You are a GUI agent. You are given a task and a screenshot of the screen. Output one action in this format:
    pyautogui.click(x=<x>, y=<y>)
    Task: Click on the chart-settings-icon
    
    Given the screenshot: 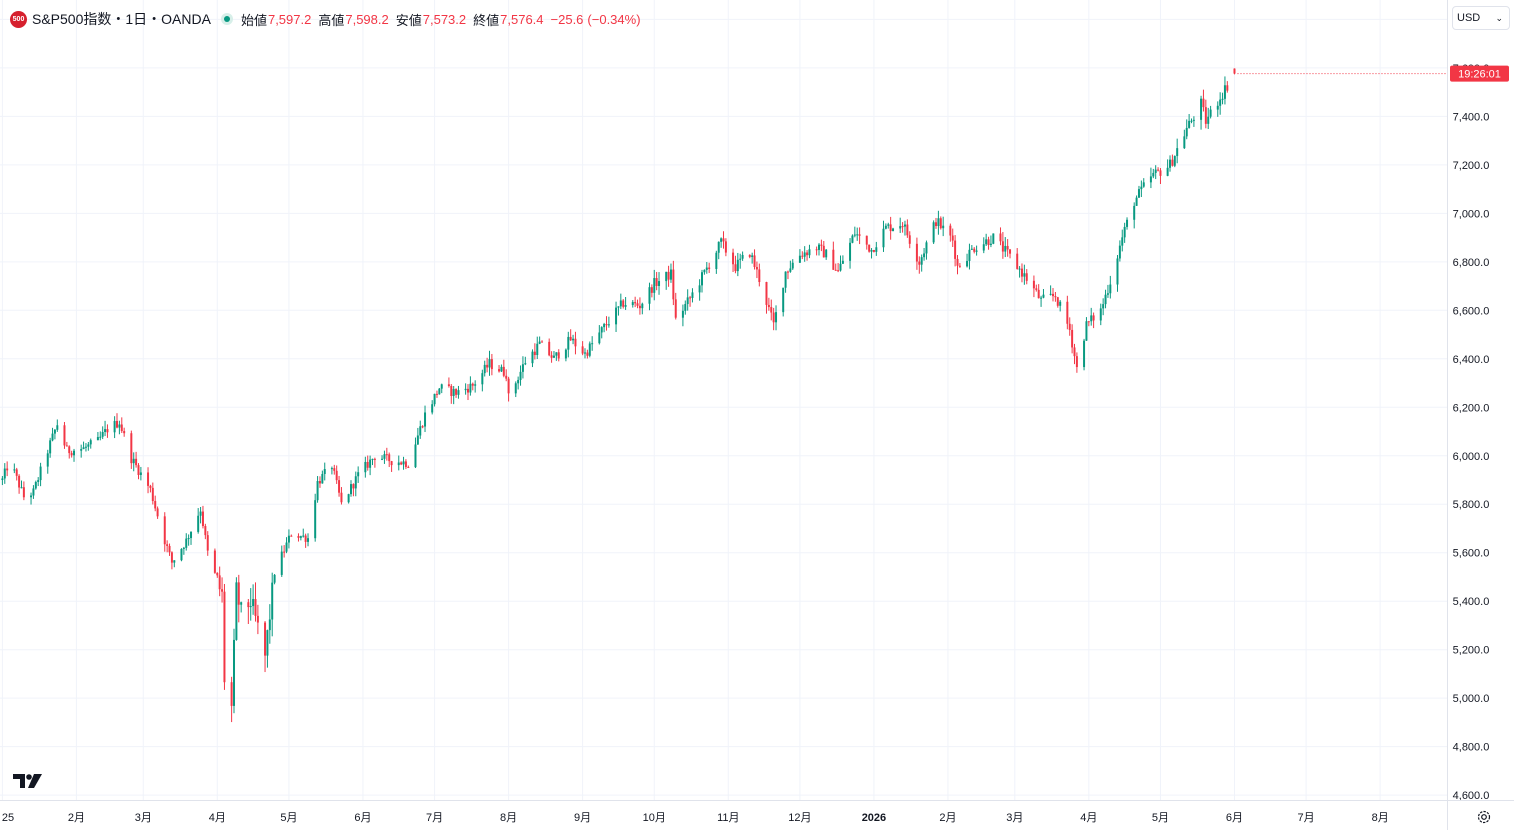 What is the action you would take?
    pyautogui.click(x=1484, y=817)
    